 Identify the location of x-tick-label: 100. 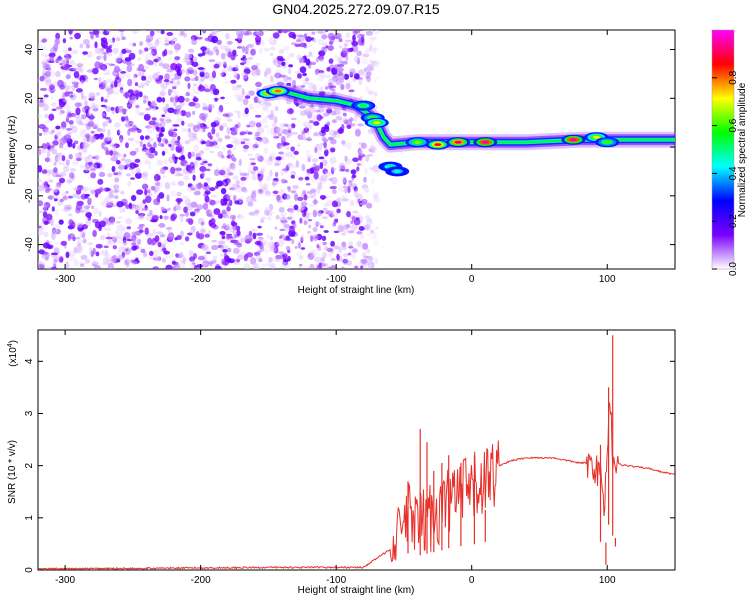
(607, 580).